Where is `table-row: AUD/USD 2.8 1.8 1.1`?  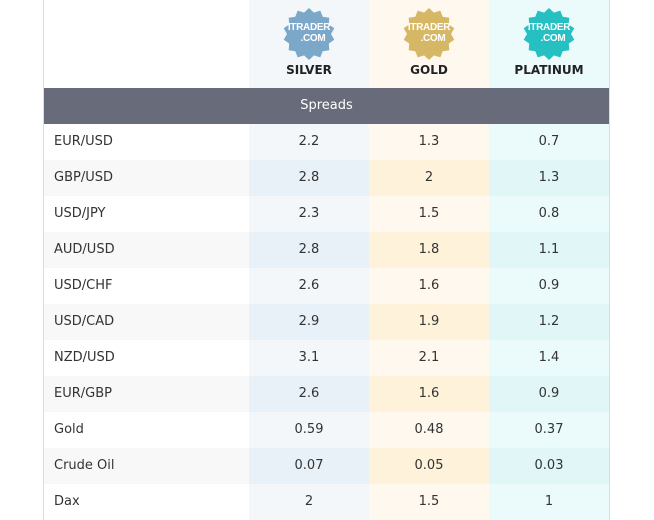
table-row: AUD/USD 2.8 1.8 1.1 is located at coordinates (326, 250).